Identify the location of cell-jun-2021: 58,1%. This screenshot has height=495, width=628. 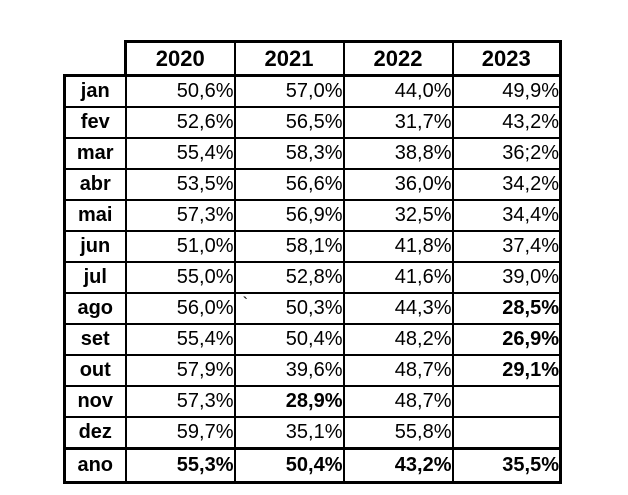
(289, 246).